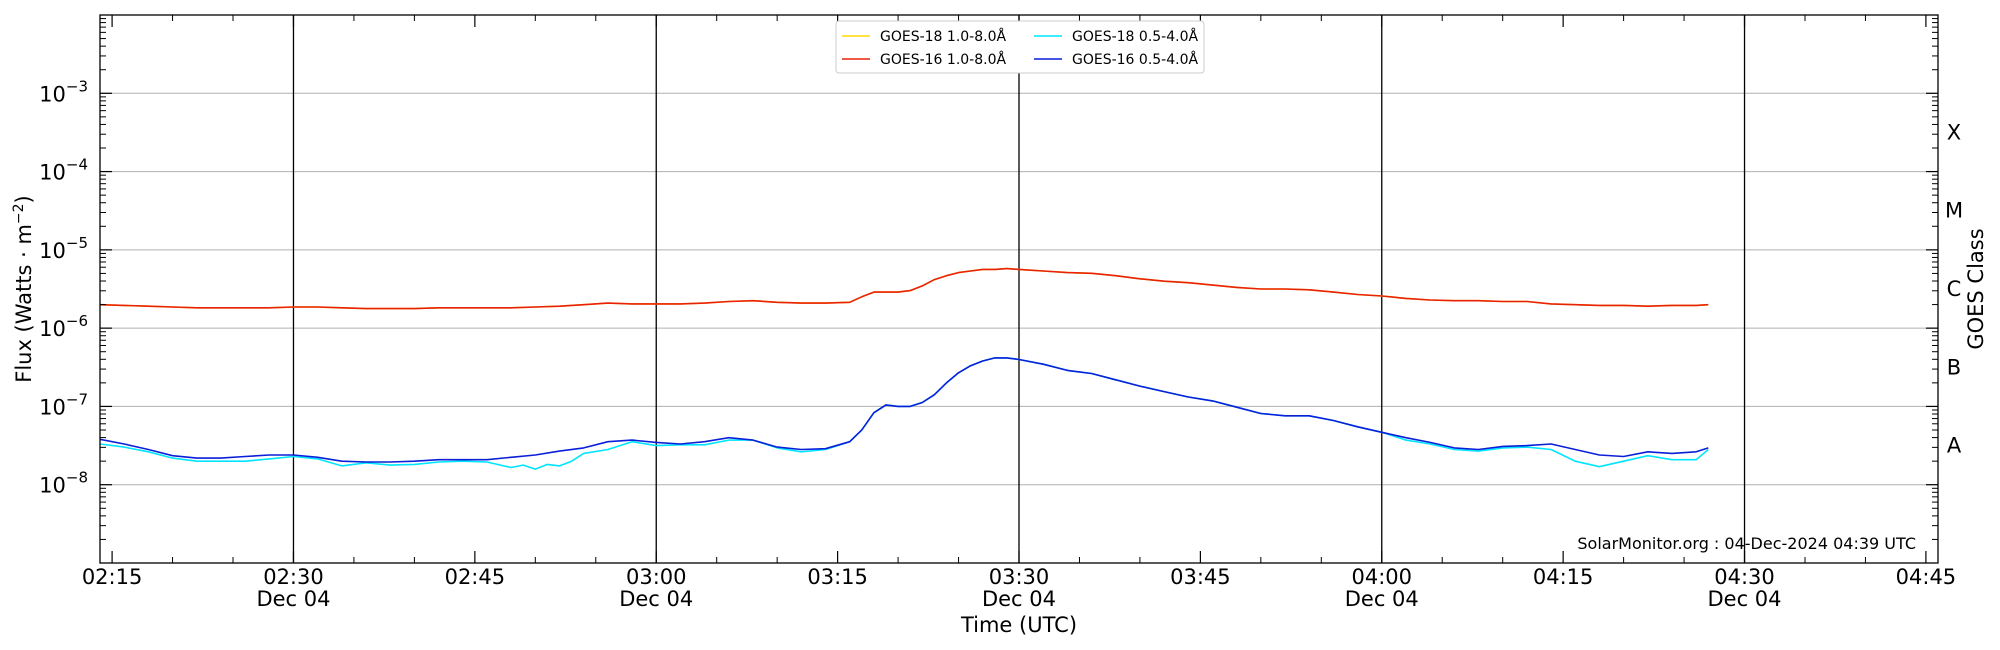 The width and height of the screenshot is (2000, 650). I want to click on goes-class-labels: A B C M X, so click(1954, 288).